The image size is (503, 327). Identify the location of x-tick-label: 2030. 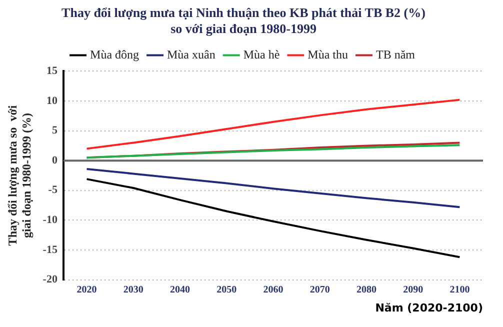
(133, 290).